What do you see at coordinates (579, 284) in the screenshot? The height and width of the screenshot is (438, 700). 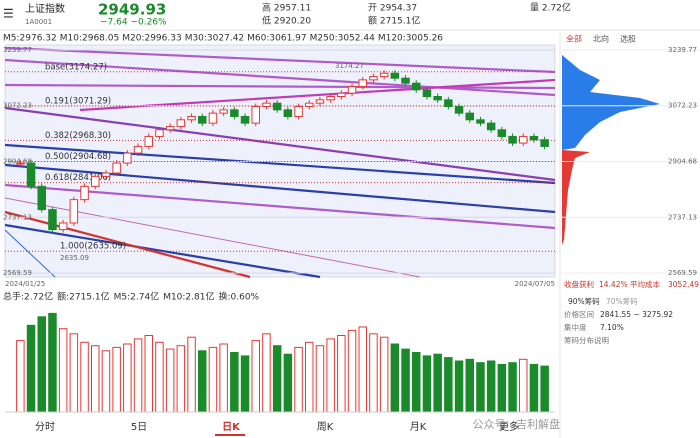 I see `panel-text: 收盘获利` at bounding box center [579, 284].